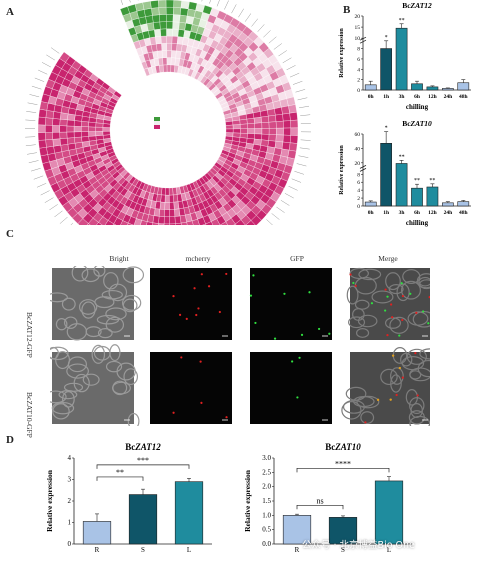 The height and width of the screenshot is (563, 477). What do you see at coordinates (358, 191) in the screenshot?
I see `y-tick-label: 4` at bounding box center [358, 191].